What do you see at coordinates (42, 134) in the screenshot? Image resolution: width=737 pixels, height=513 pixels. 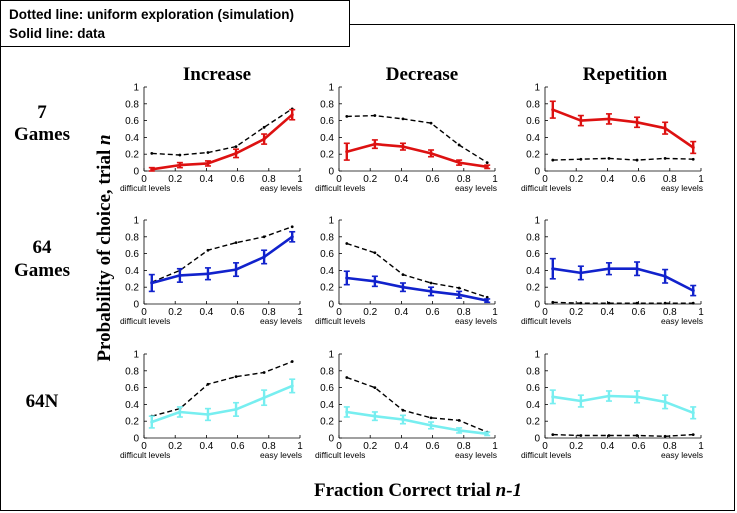 I see `row-label-7-games: Games` at bounding box center [42, 134].